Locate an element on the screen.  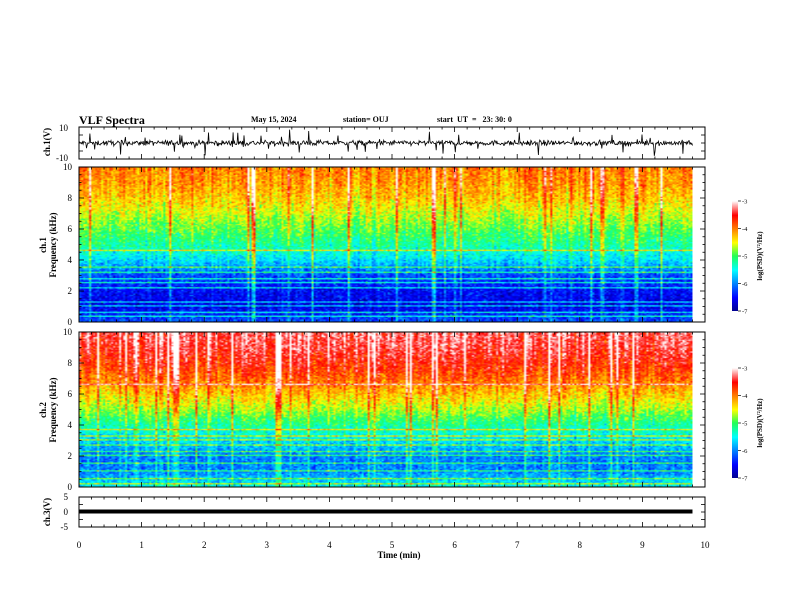
ch1-spec-ytick-labels: 0 2 4 6 8 10 is located at coordinates (68, 244).